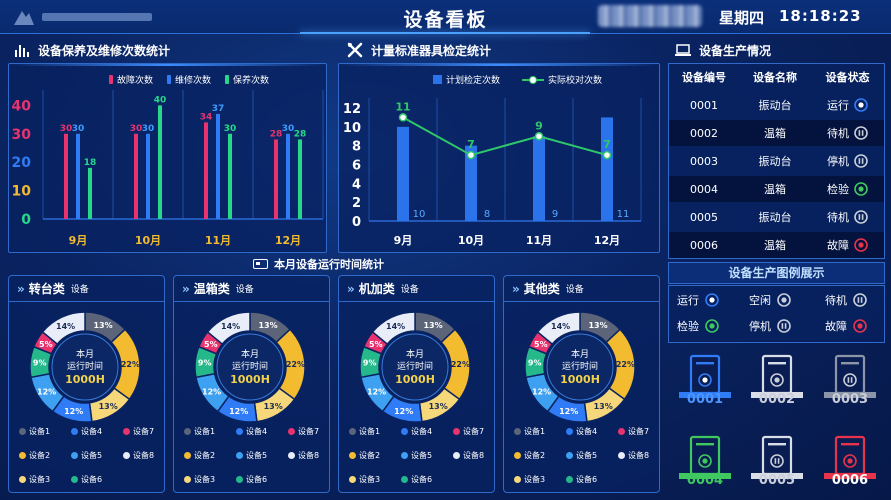  What do you see at coordinates (705, 480) in the screenshot?
I see `machine-label: 0004` at bounding box center [705, 480].